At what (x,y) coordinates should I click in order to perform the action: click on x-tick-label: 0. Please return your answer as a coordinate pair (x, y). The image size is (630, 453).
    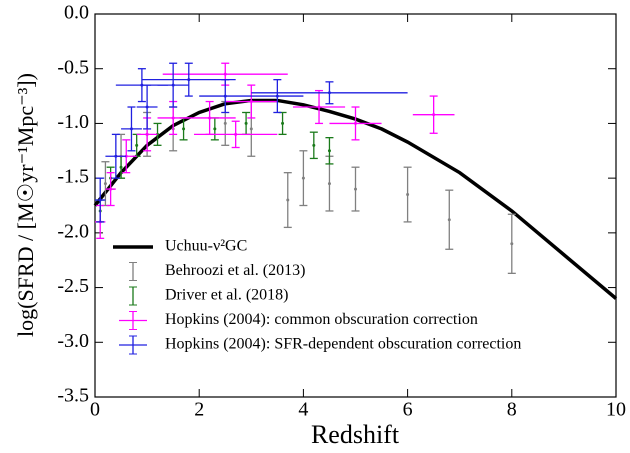
    Looking at the image, I should click on (95, 410).